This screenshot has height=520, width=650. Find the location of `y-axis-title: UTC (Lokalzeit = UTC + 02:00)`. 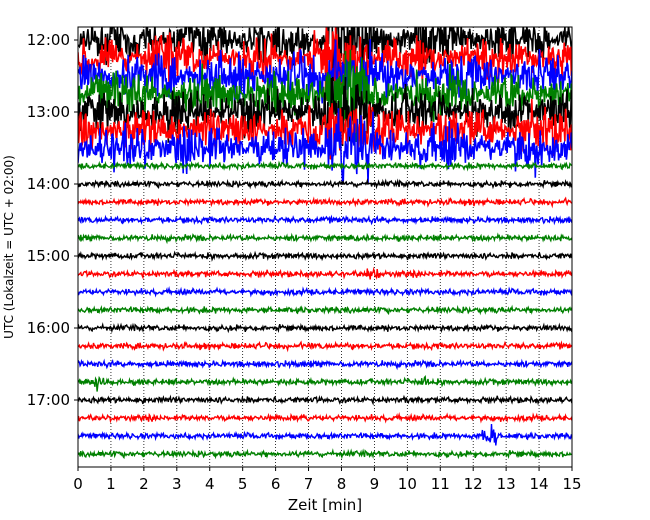

y-axis-title: UTC (Lokalzeit = UTC + 02:00) is located at coordinates (9, 247).